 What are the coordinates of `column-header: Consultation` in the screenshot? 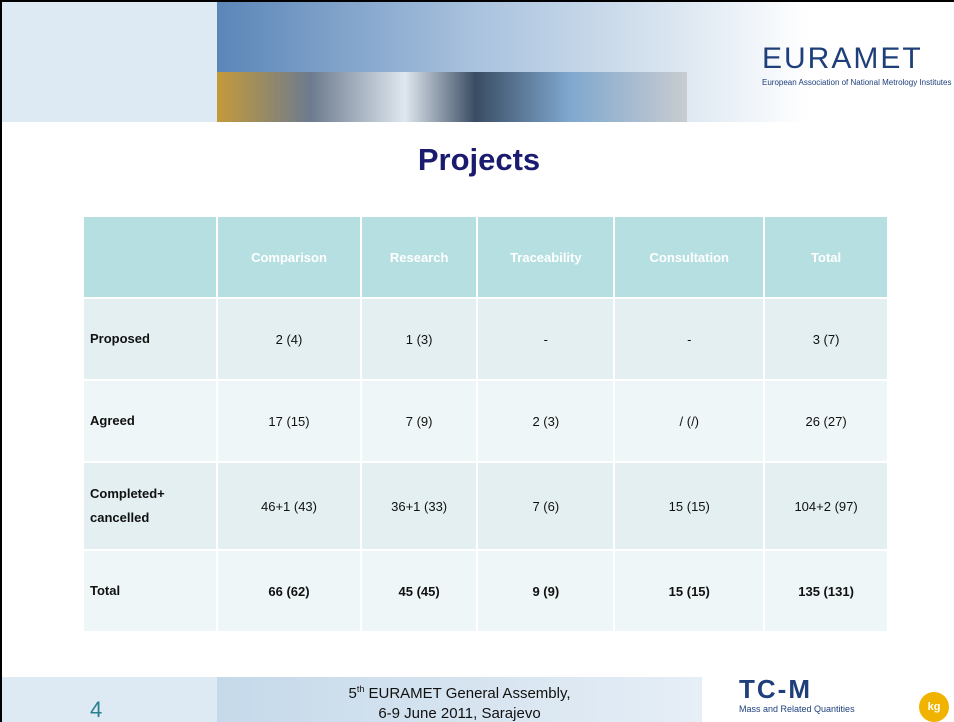 It's located at (689, 257).